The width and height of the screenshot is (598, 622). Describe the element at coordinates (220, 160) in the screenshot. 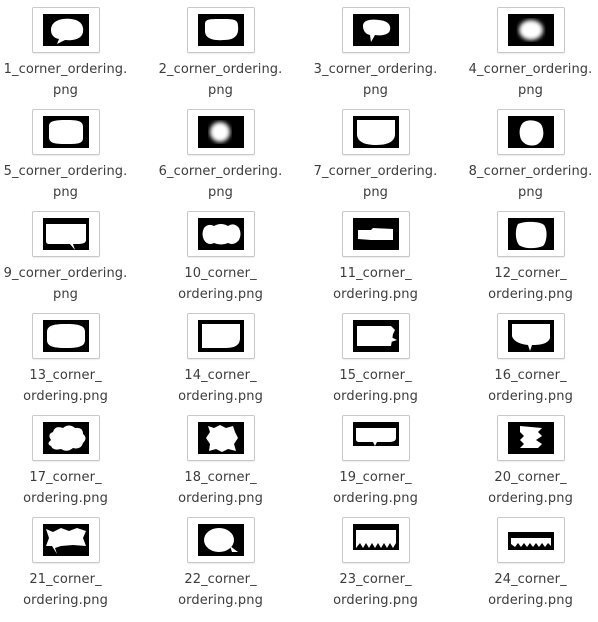

I see `file-item: 6_corner_ordering.png` at that location.